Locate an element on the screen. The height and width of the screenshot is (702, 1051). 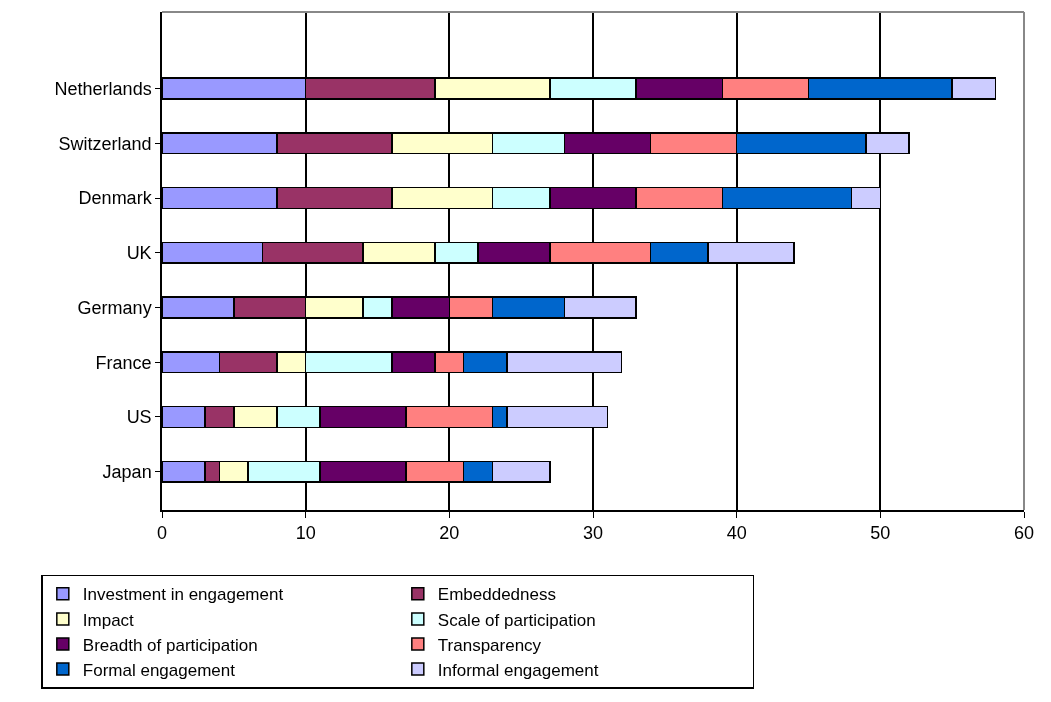
legend-label: Scale of participation is located at coordinates (516, 620).